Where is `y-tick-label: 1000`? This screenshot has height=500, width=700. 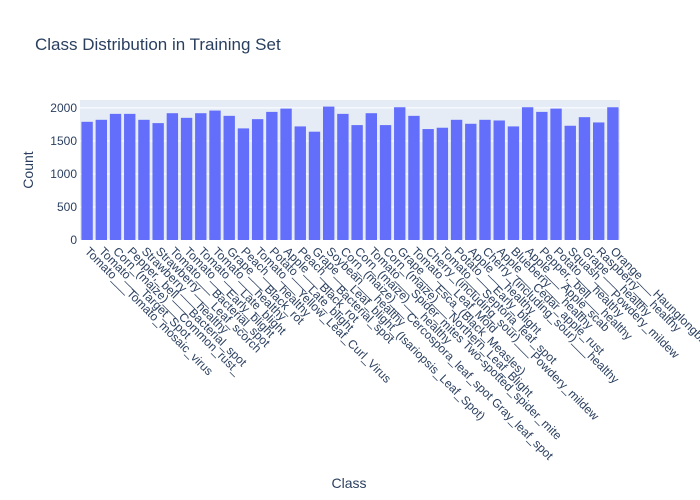 y-tick-label: 1000 is located at coordinates (63, 174).